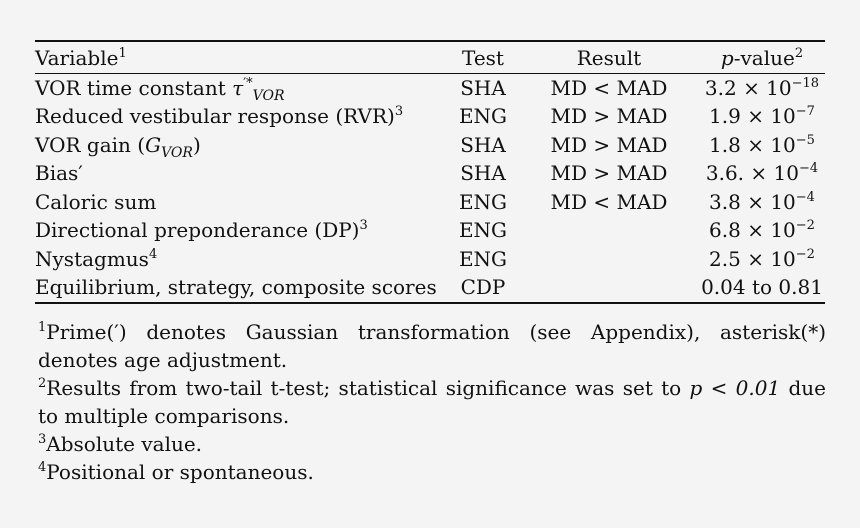  I want to click on table-row: VOR gain (GVOR) SHA MD > MAD 1.8 × 10−5, so click(430, 145).